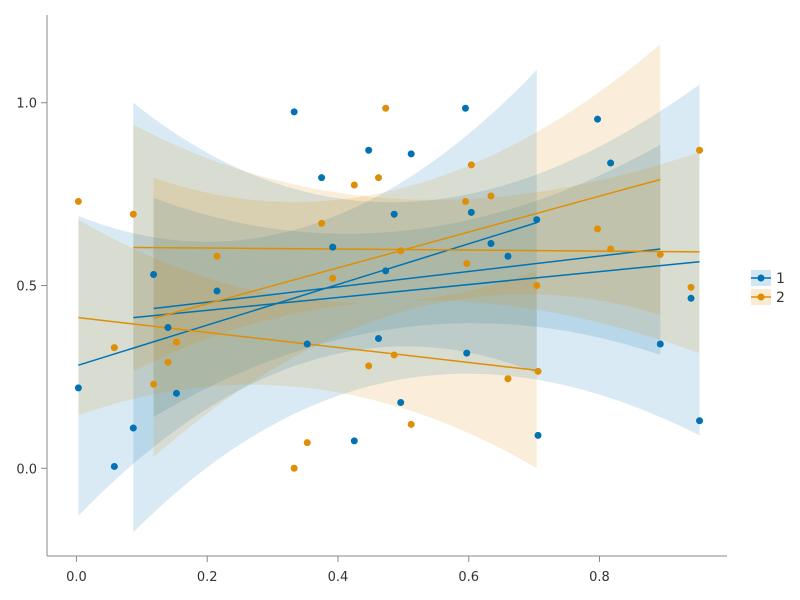 Image resolution: width=800 pixels, height=600 pixels. What do you see at coordinates (338, 577) in the screenshot?
I see `x-tick-label: 0.4` at bounding box center [338, 577].